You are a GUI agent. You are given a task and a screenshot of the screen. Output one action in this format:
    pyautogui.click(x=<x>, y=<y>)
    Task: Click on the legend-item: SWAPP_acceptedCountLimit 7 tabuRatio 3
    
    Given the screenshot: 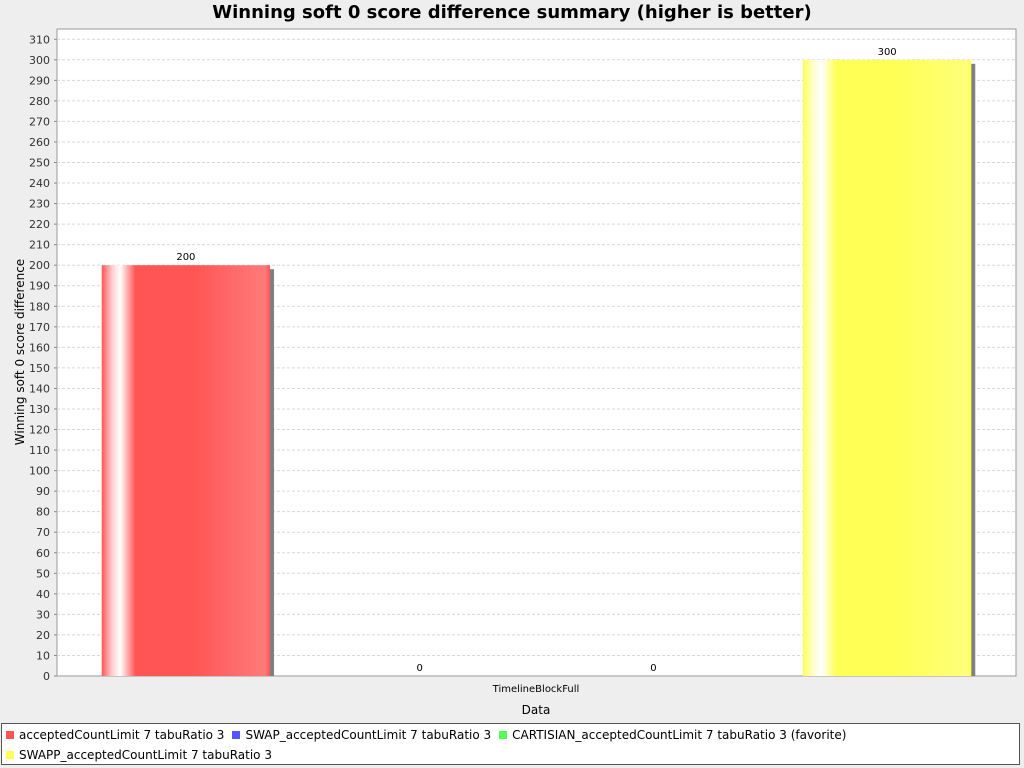 What is the action you would take?
    pyautogui.click(x=139, y=755)
    